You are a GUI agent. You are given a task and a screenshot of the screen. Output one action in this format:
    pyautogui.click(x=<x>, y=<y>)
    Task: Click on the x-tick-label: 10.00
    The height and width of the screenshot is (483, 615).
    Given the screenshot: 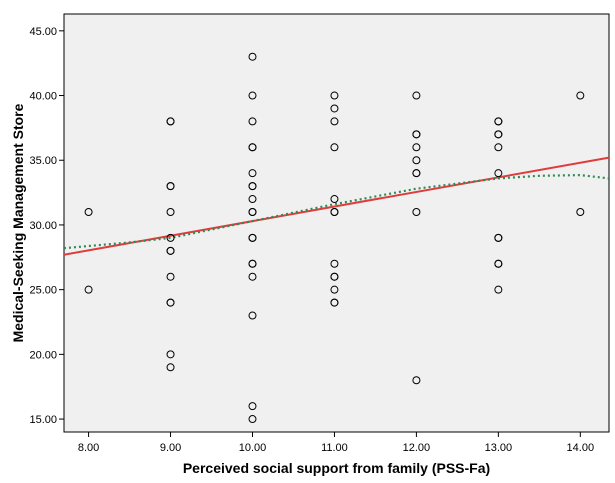 What is the action you would take?
    pyautogui.click(x=253, y=448)
    